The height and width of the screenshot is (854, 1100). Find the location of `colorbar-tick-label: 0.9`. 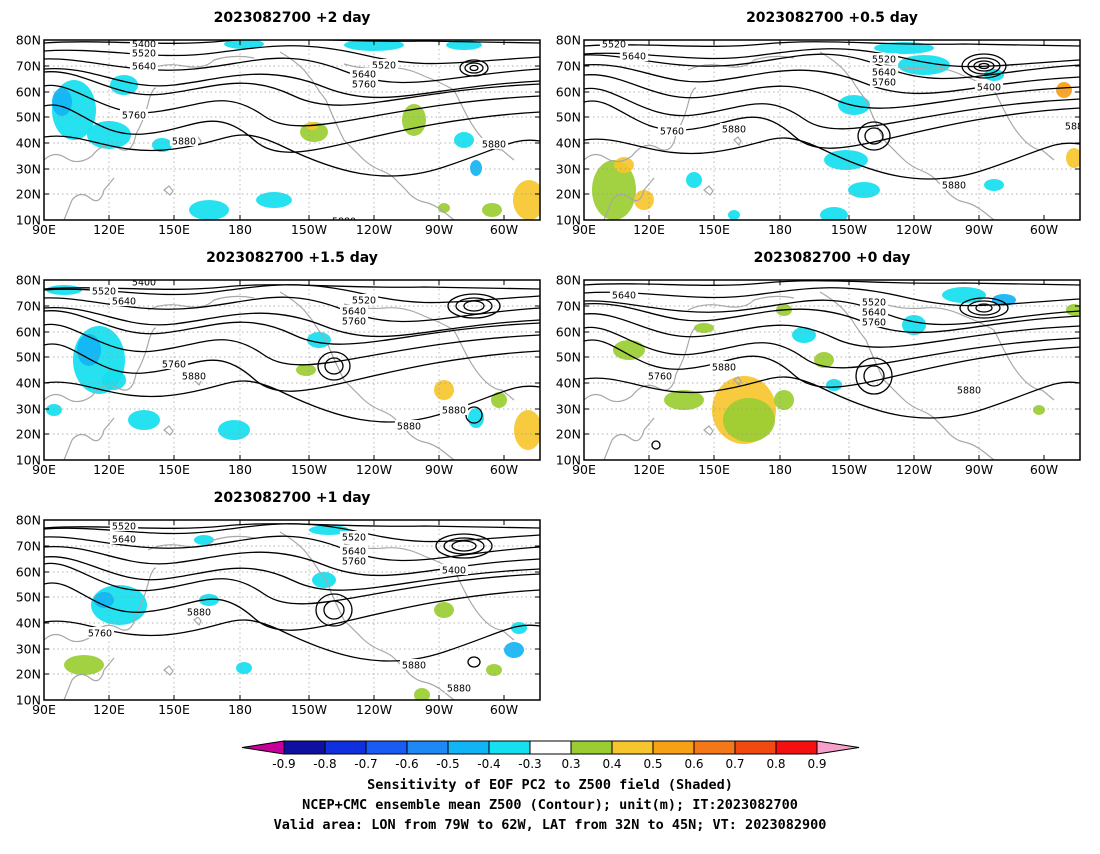

colorbar-tick-label: 0.9 is located at coordinates (816, 764).